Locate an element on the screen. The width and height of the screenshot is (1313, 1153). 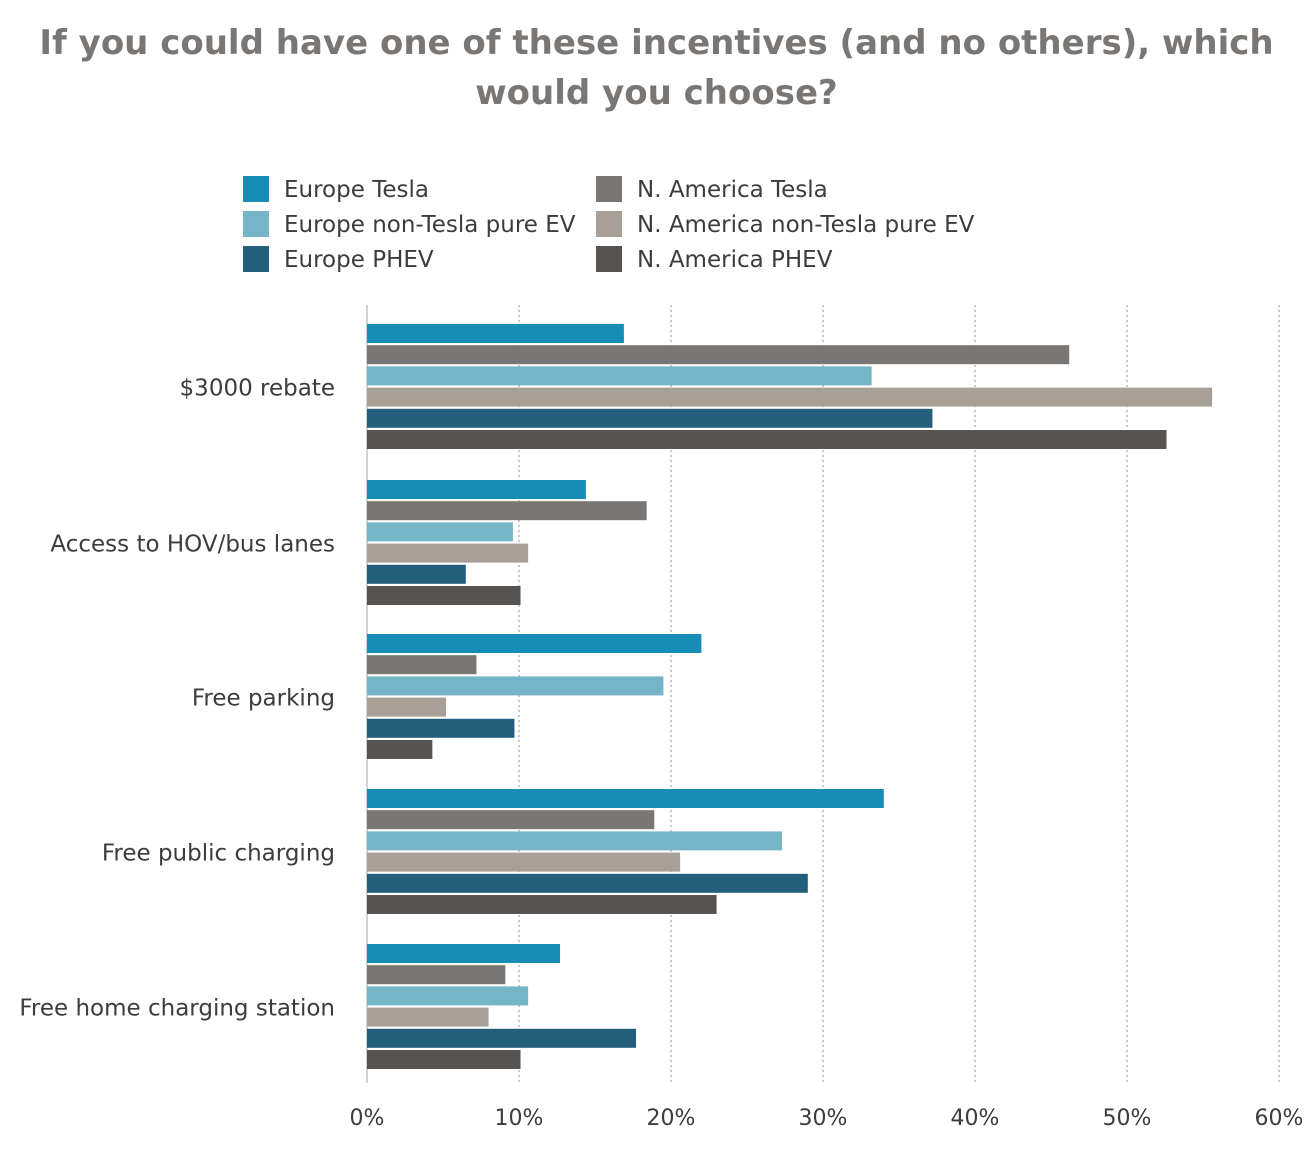
legend-item-n-america-phev: N. America PHEV is located at coordinates (714, 259).